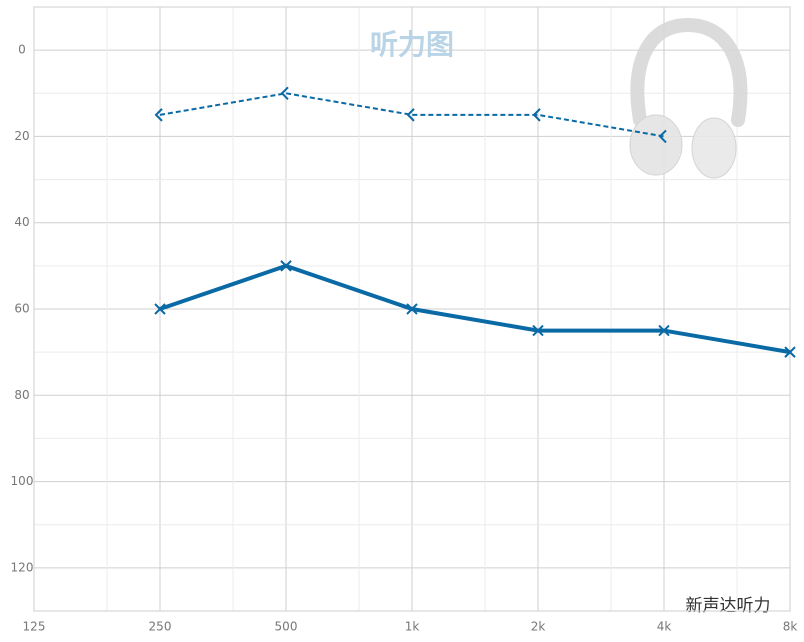  Describe the element at coordinates (21, 136) in the screenshot. I see `y-tick-label: 20` at that location.